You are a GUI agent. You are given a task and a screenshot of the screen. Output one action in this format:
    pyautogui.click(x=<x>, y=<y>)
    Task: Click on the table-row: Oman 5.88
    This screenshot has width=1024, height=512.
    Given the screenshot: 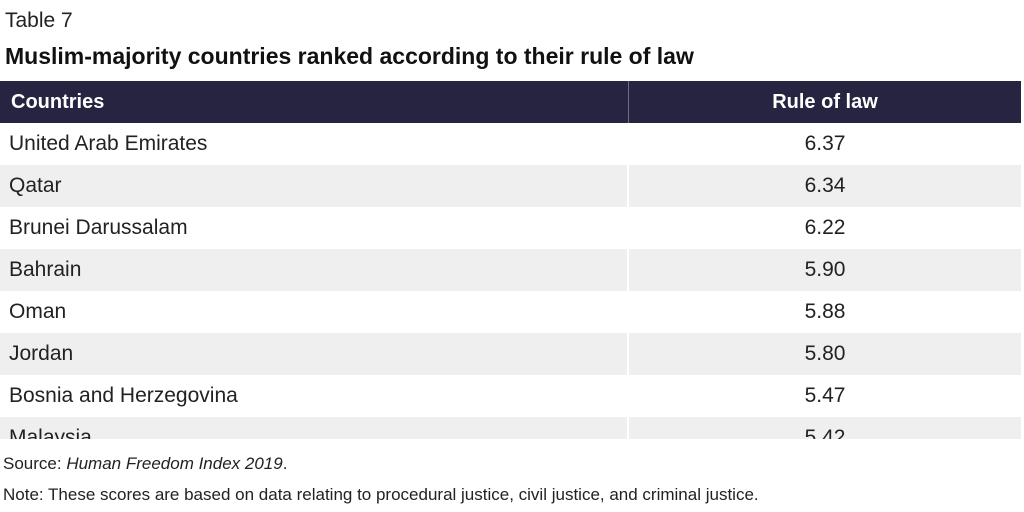 What is the action you would take?
    pyautogui.click(x=510, y=312)
    